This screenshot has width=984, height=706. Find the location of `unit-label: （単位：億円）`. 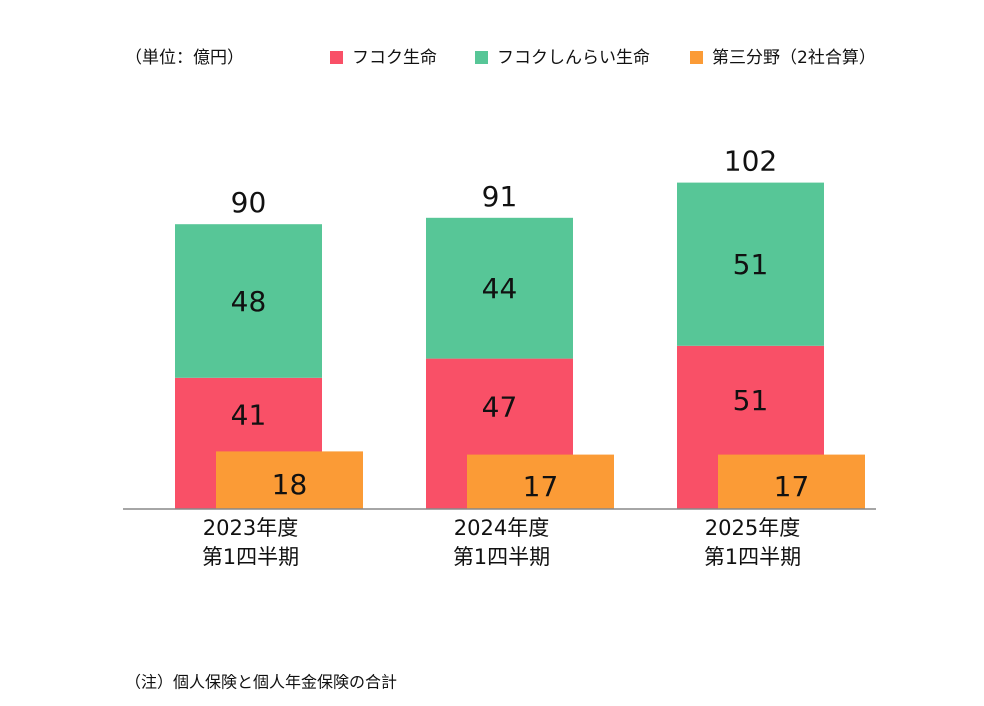

unit-label: （単位：億円） is located at coordinates (184, 58).